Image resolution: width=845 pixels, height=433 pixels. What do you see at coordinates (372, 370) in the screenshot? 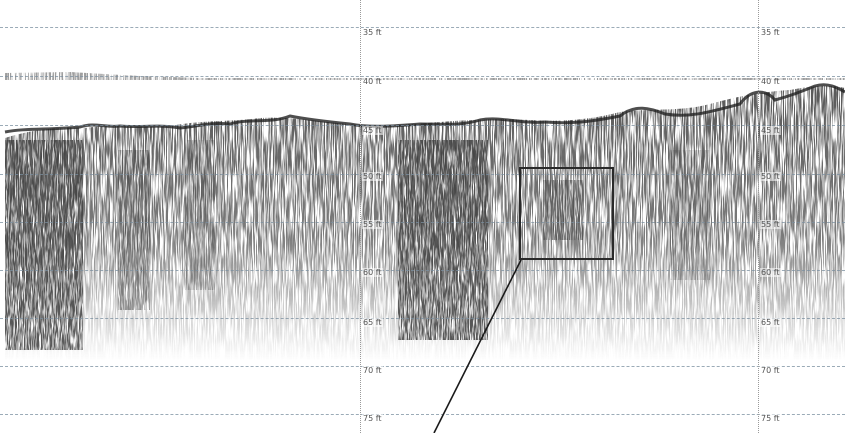
I see `depth-label-center: 70 ft` at bounding box center [372, 370].